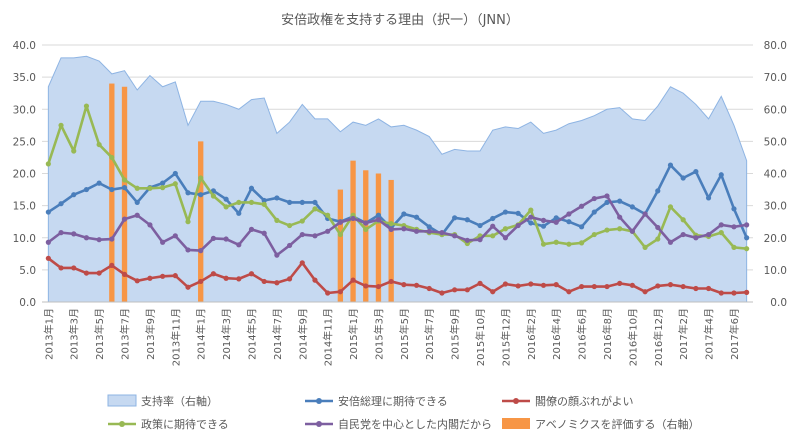 This screenshot has width=800, height=443. What do you see at coordinates (505, 337) in the screenshot?
I see `x-tick-label: 2015年12月` at bounding box center [505, 337].